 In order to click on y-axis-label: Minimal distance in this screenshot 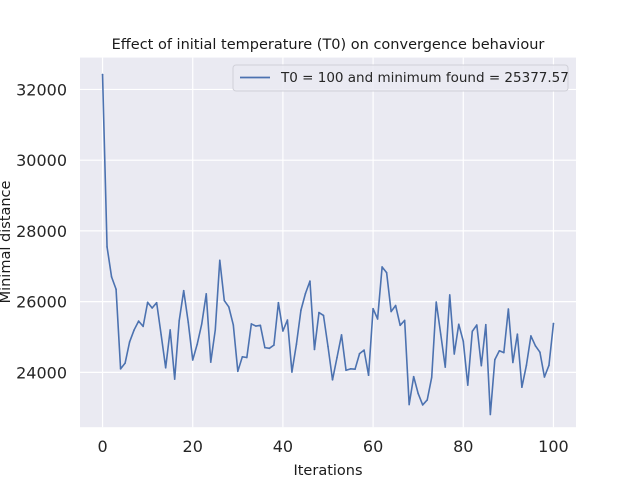, I will do `click(7, 242)`.